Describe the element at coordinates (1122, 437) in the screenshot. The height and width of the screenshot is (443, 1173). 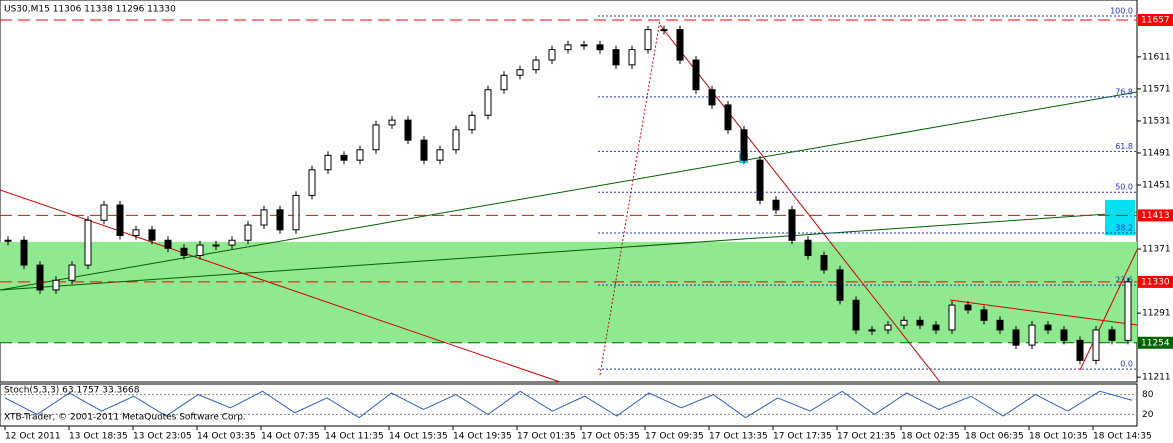
I see `x-tick-label: 18 Oct 14:35` at that location.